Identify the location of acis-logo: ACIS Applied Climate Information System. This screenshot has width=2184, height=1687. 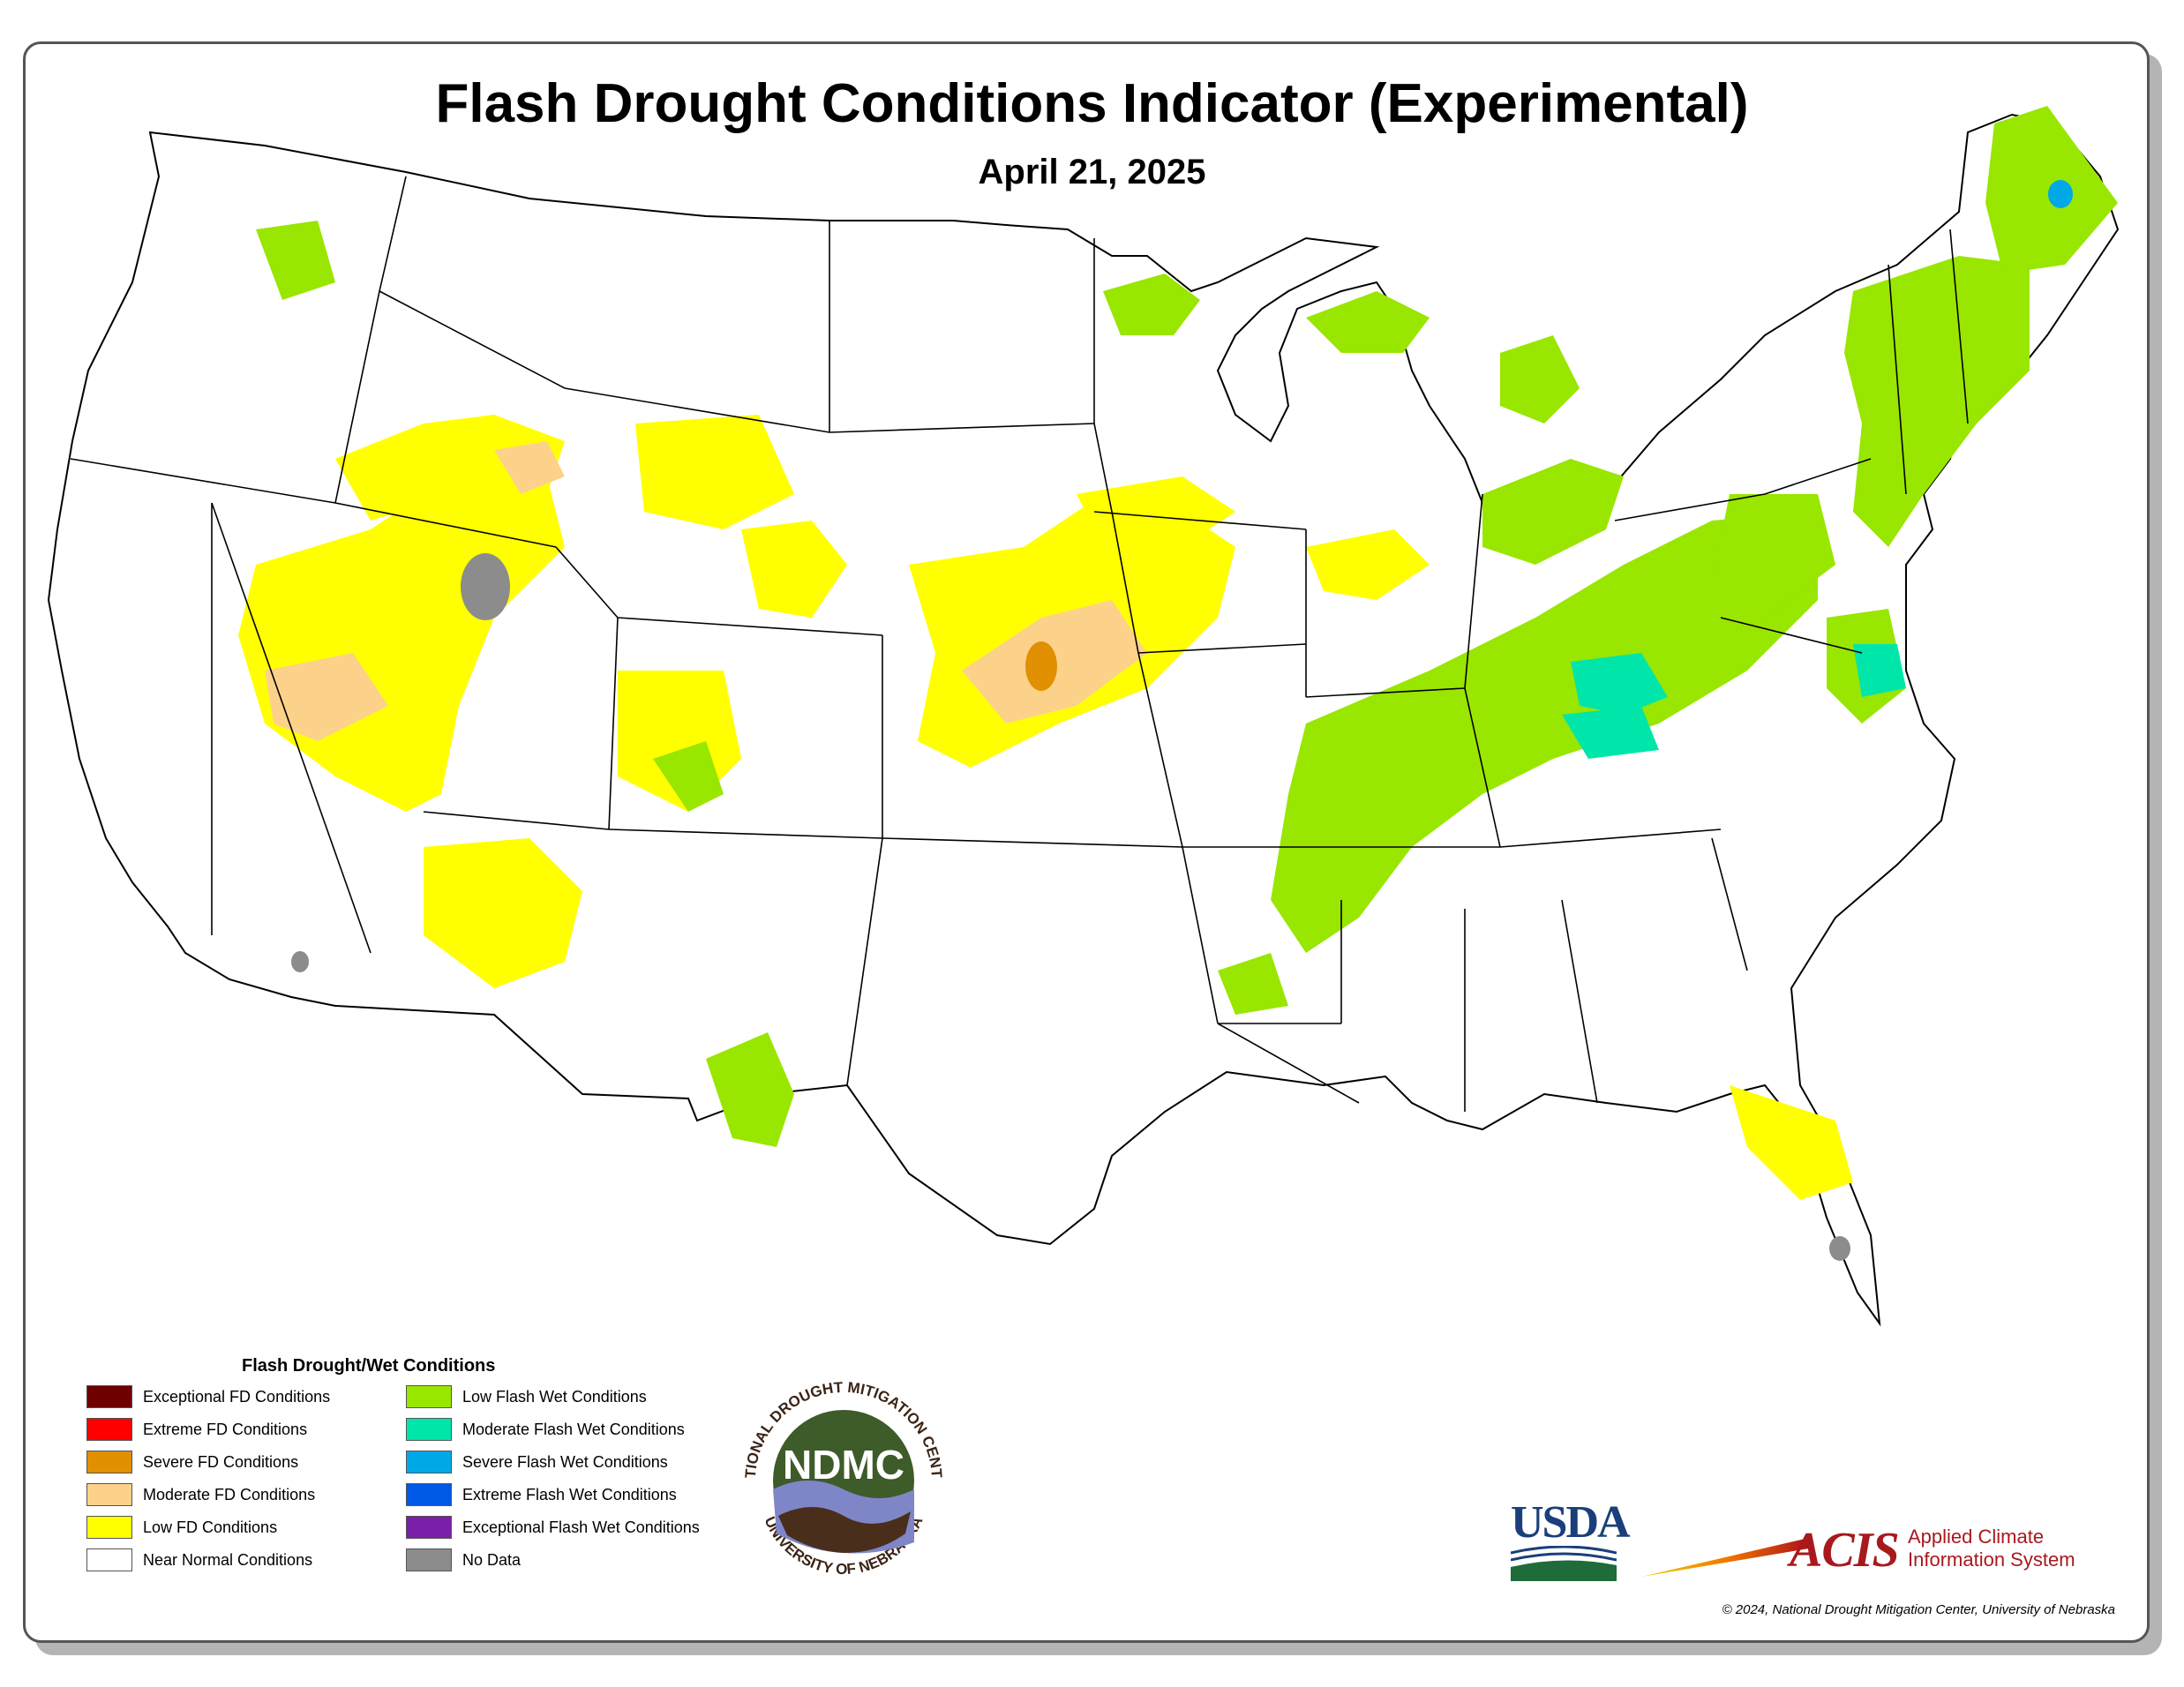
(1880, 1553).